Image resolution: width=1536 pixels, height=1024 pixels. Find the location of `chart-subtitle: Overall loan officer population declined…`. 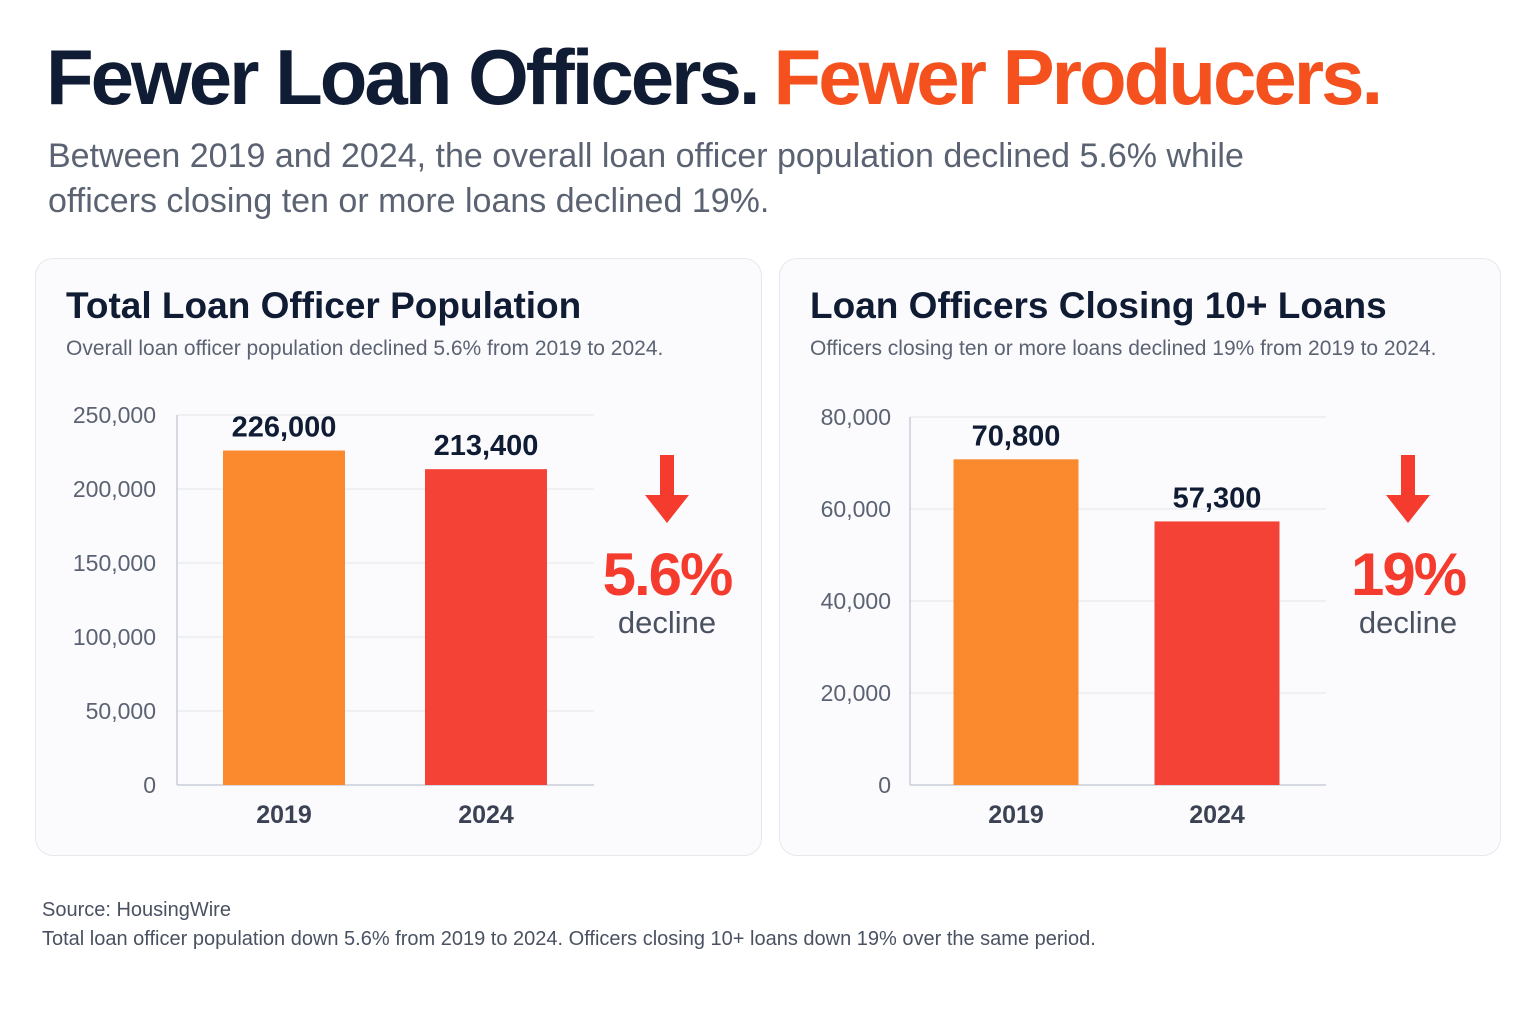

chart-subtitle: Overall loan officer population declined… is located at coordinates (365, 348).